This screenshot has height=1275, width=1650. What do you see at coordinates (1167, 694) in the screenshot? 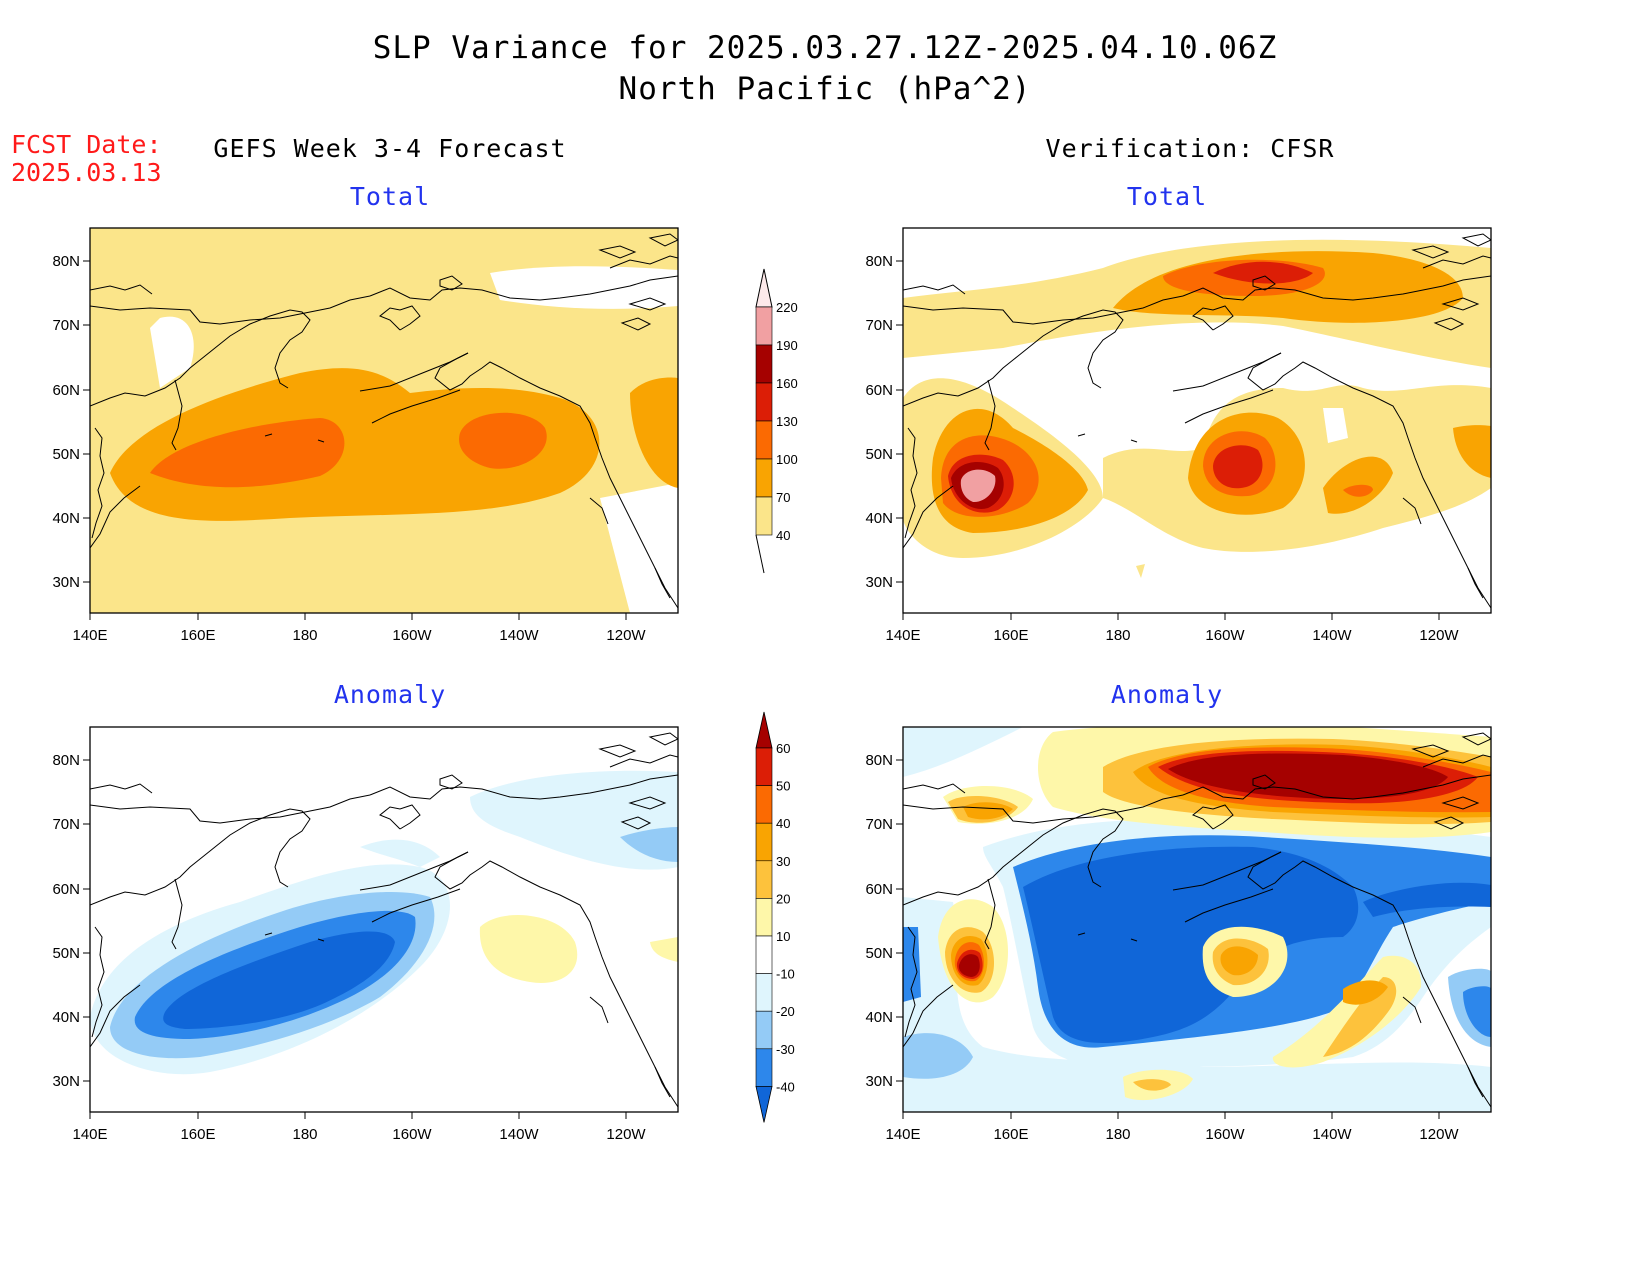
I see `panel-subtitle-verification-anomaly: Anomaly` at bounding box center [1167, 694].